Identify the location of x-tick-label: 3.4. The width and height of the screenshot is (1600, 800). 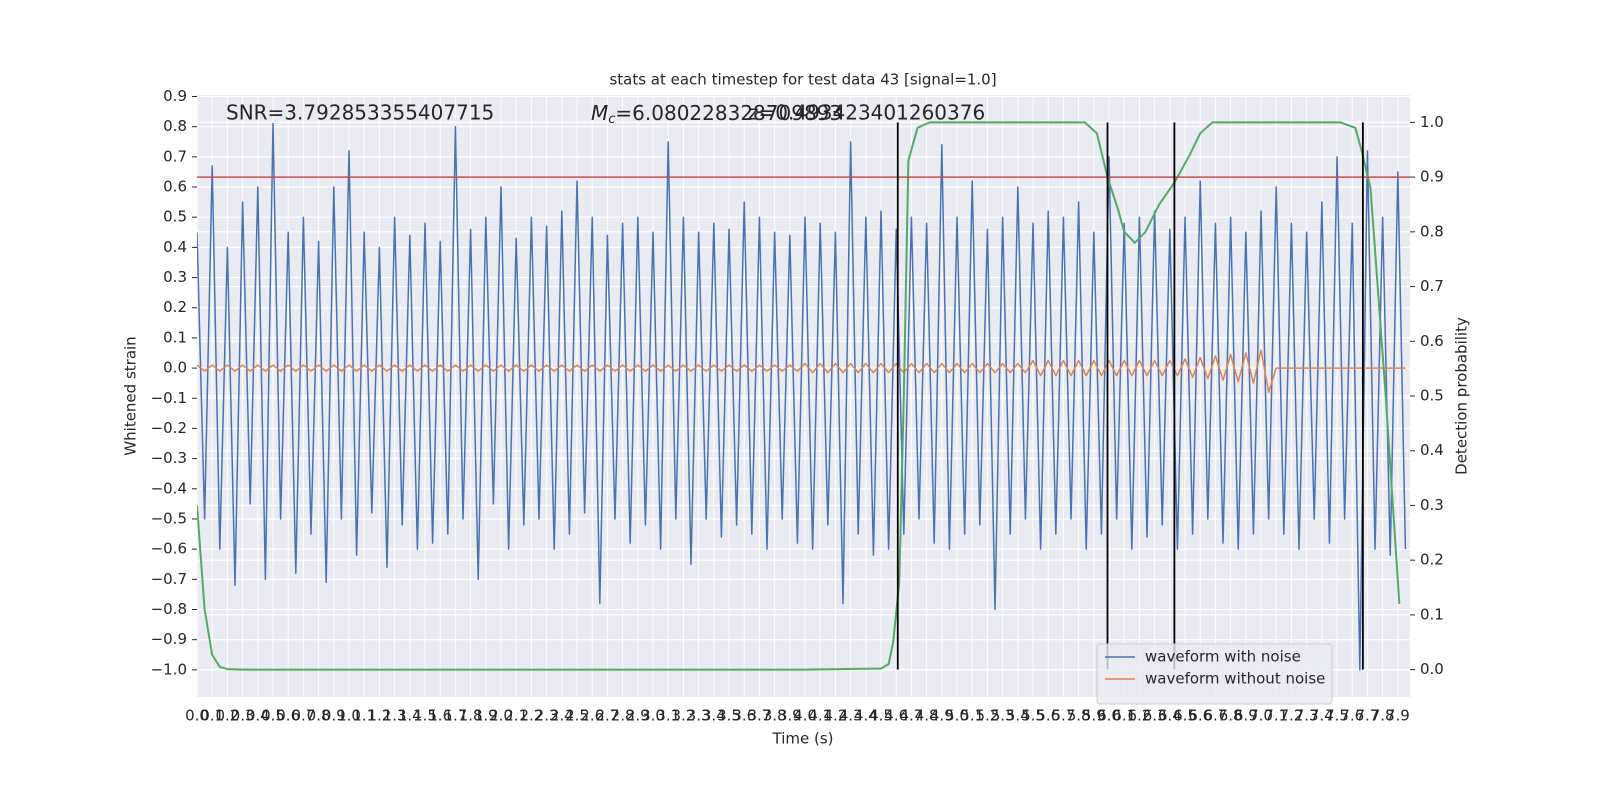
(714, 716).